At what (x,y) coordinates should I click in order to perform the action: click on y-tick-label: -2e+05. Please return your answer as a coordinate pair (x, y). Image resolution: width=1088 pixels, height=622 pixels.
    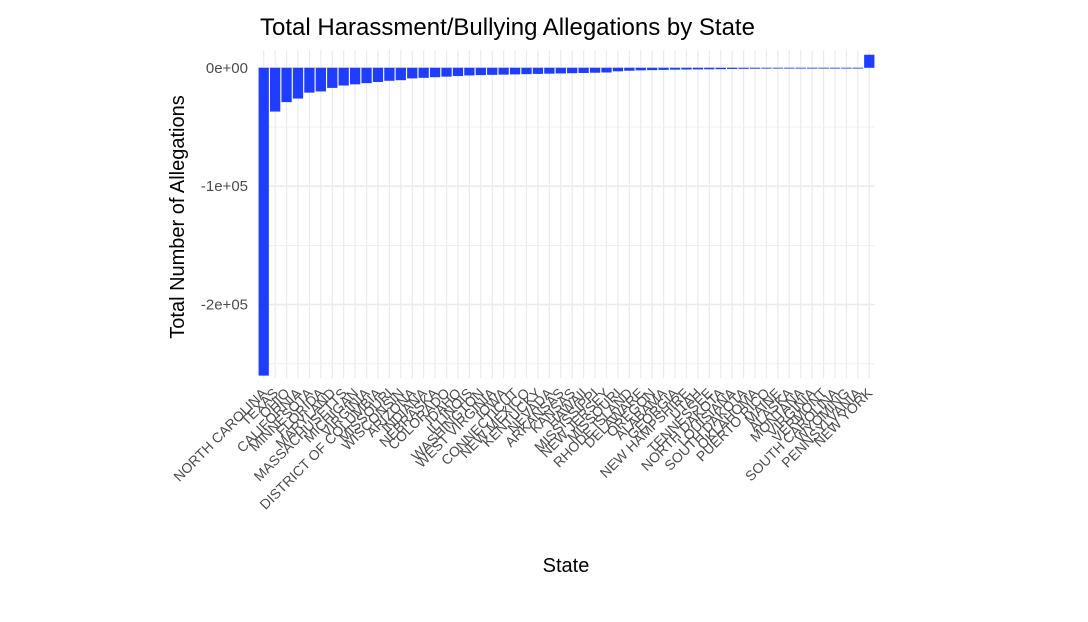
    Looking at the image, I should click on (224, 305).